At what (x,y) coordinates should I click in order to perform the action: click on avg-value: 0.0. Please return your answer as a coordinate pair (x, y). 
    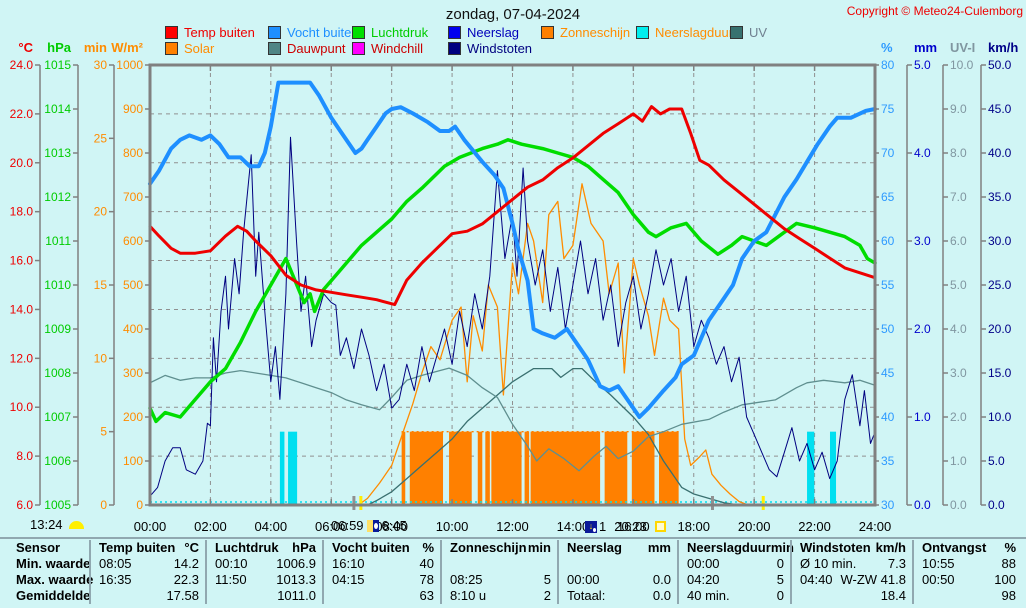
    Looking at the image, I should click on (661, 595).